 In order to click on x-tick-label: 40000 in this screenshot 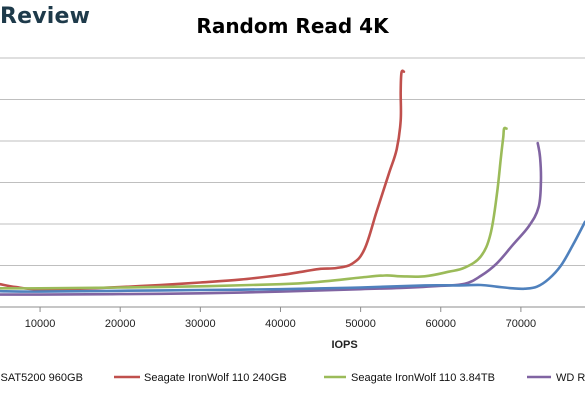, I will do `click(280, 324)`.